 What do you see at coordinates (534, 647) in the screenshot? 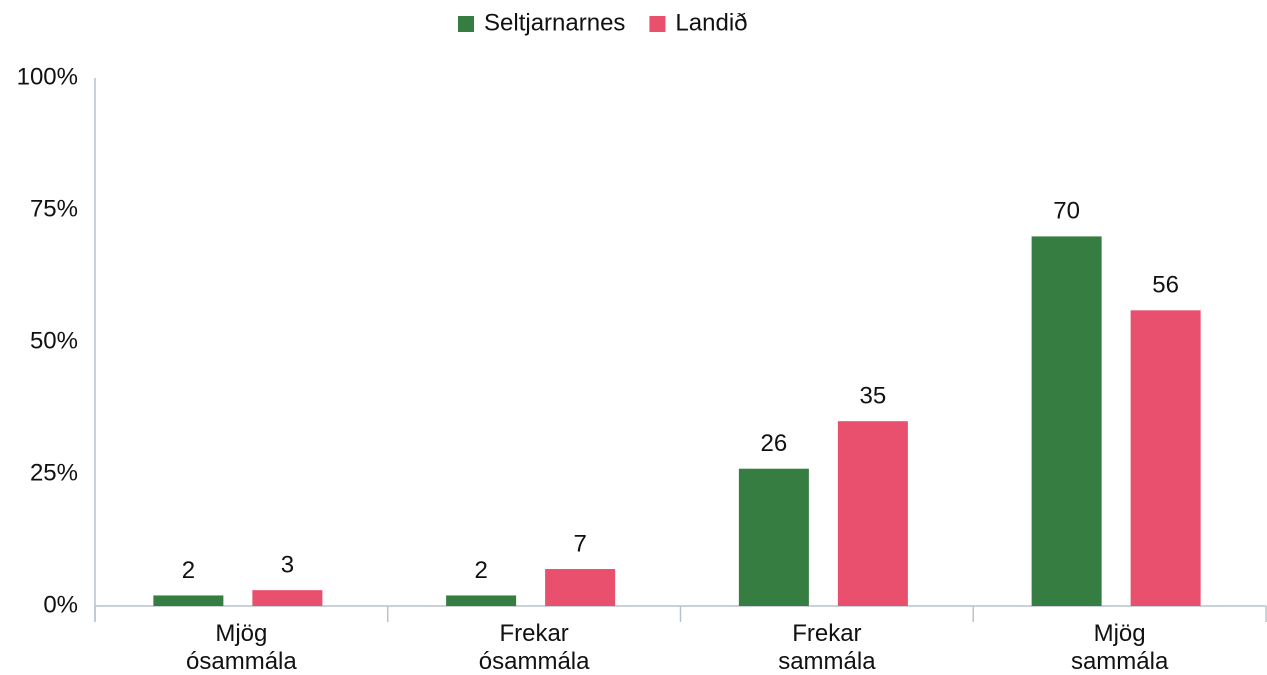
I see `x-tick-label: Frekar ósammála` at bounding box center [534, 647].